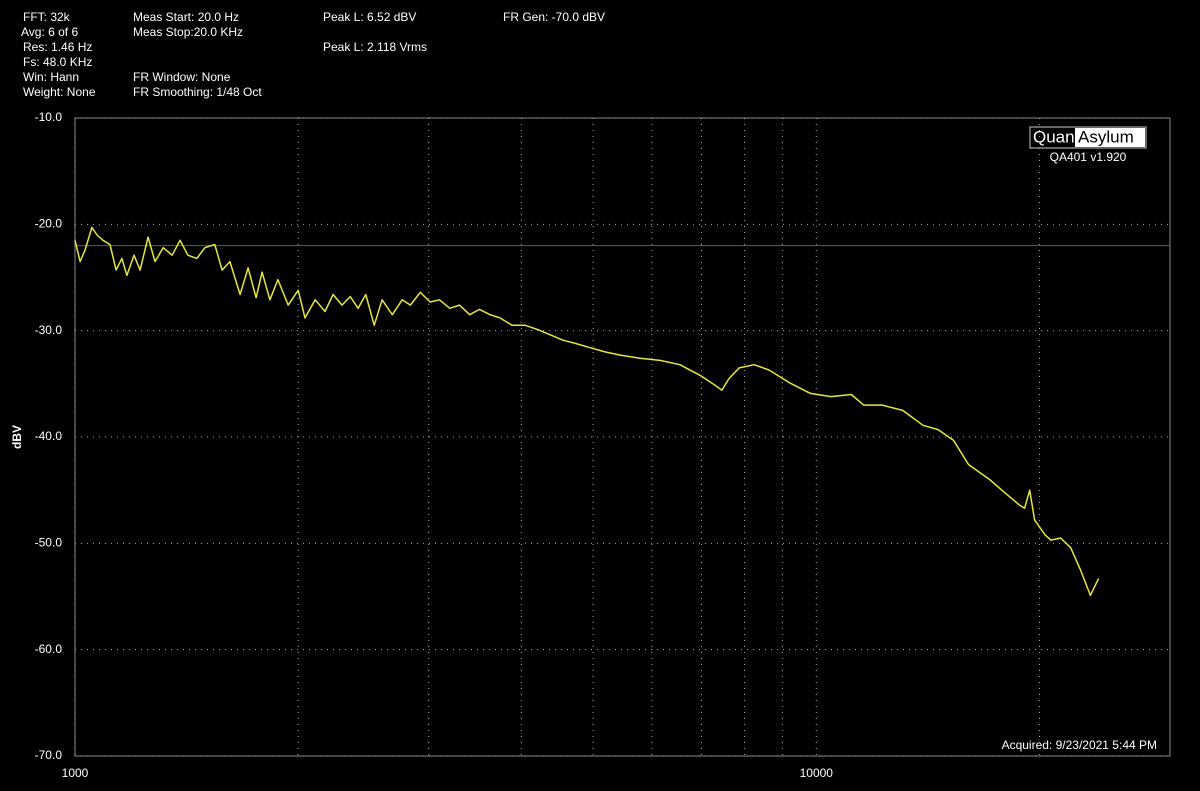  I want to click on info: FR Smoothing: 1/48 Oct, so click(197, 92).